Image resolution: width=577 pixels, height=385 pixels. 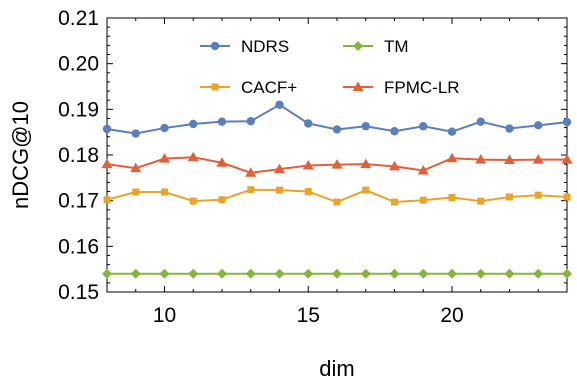 What do you see at coordinates (78, 109) in the screenshot?
I see `y-tick-label: 0.19` at bounding box center [78, 109].